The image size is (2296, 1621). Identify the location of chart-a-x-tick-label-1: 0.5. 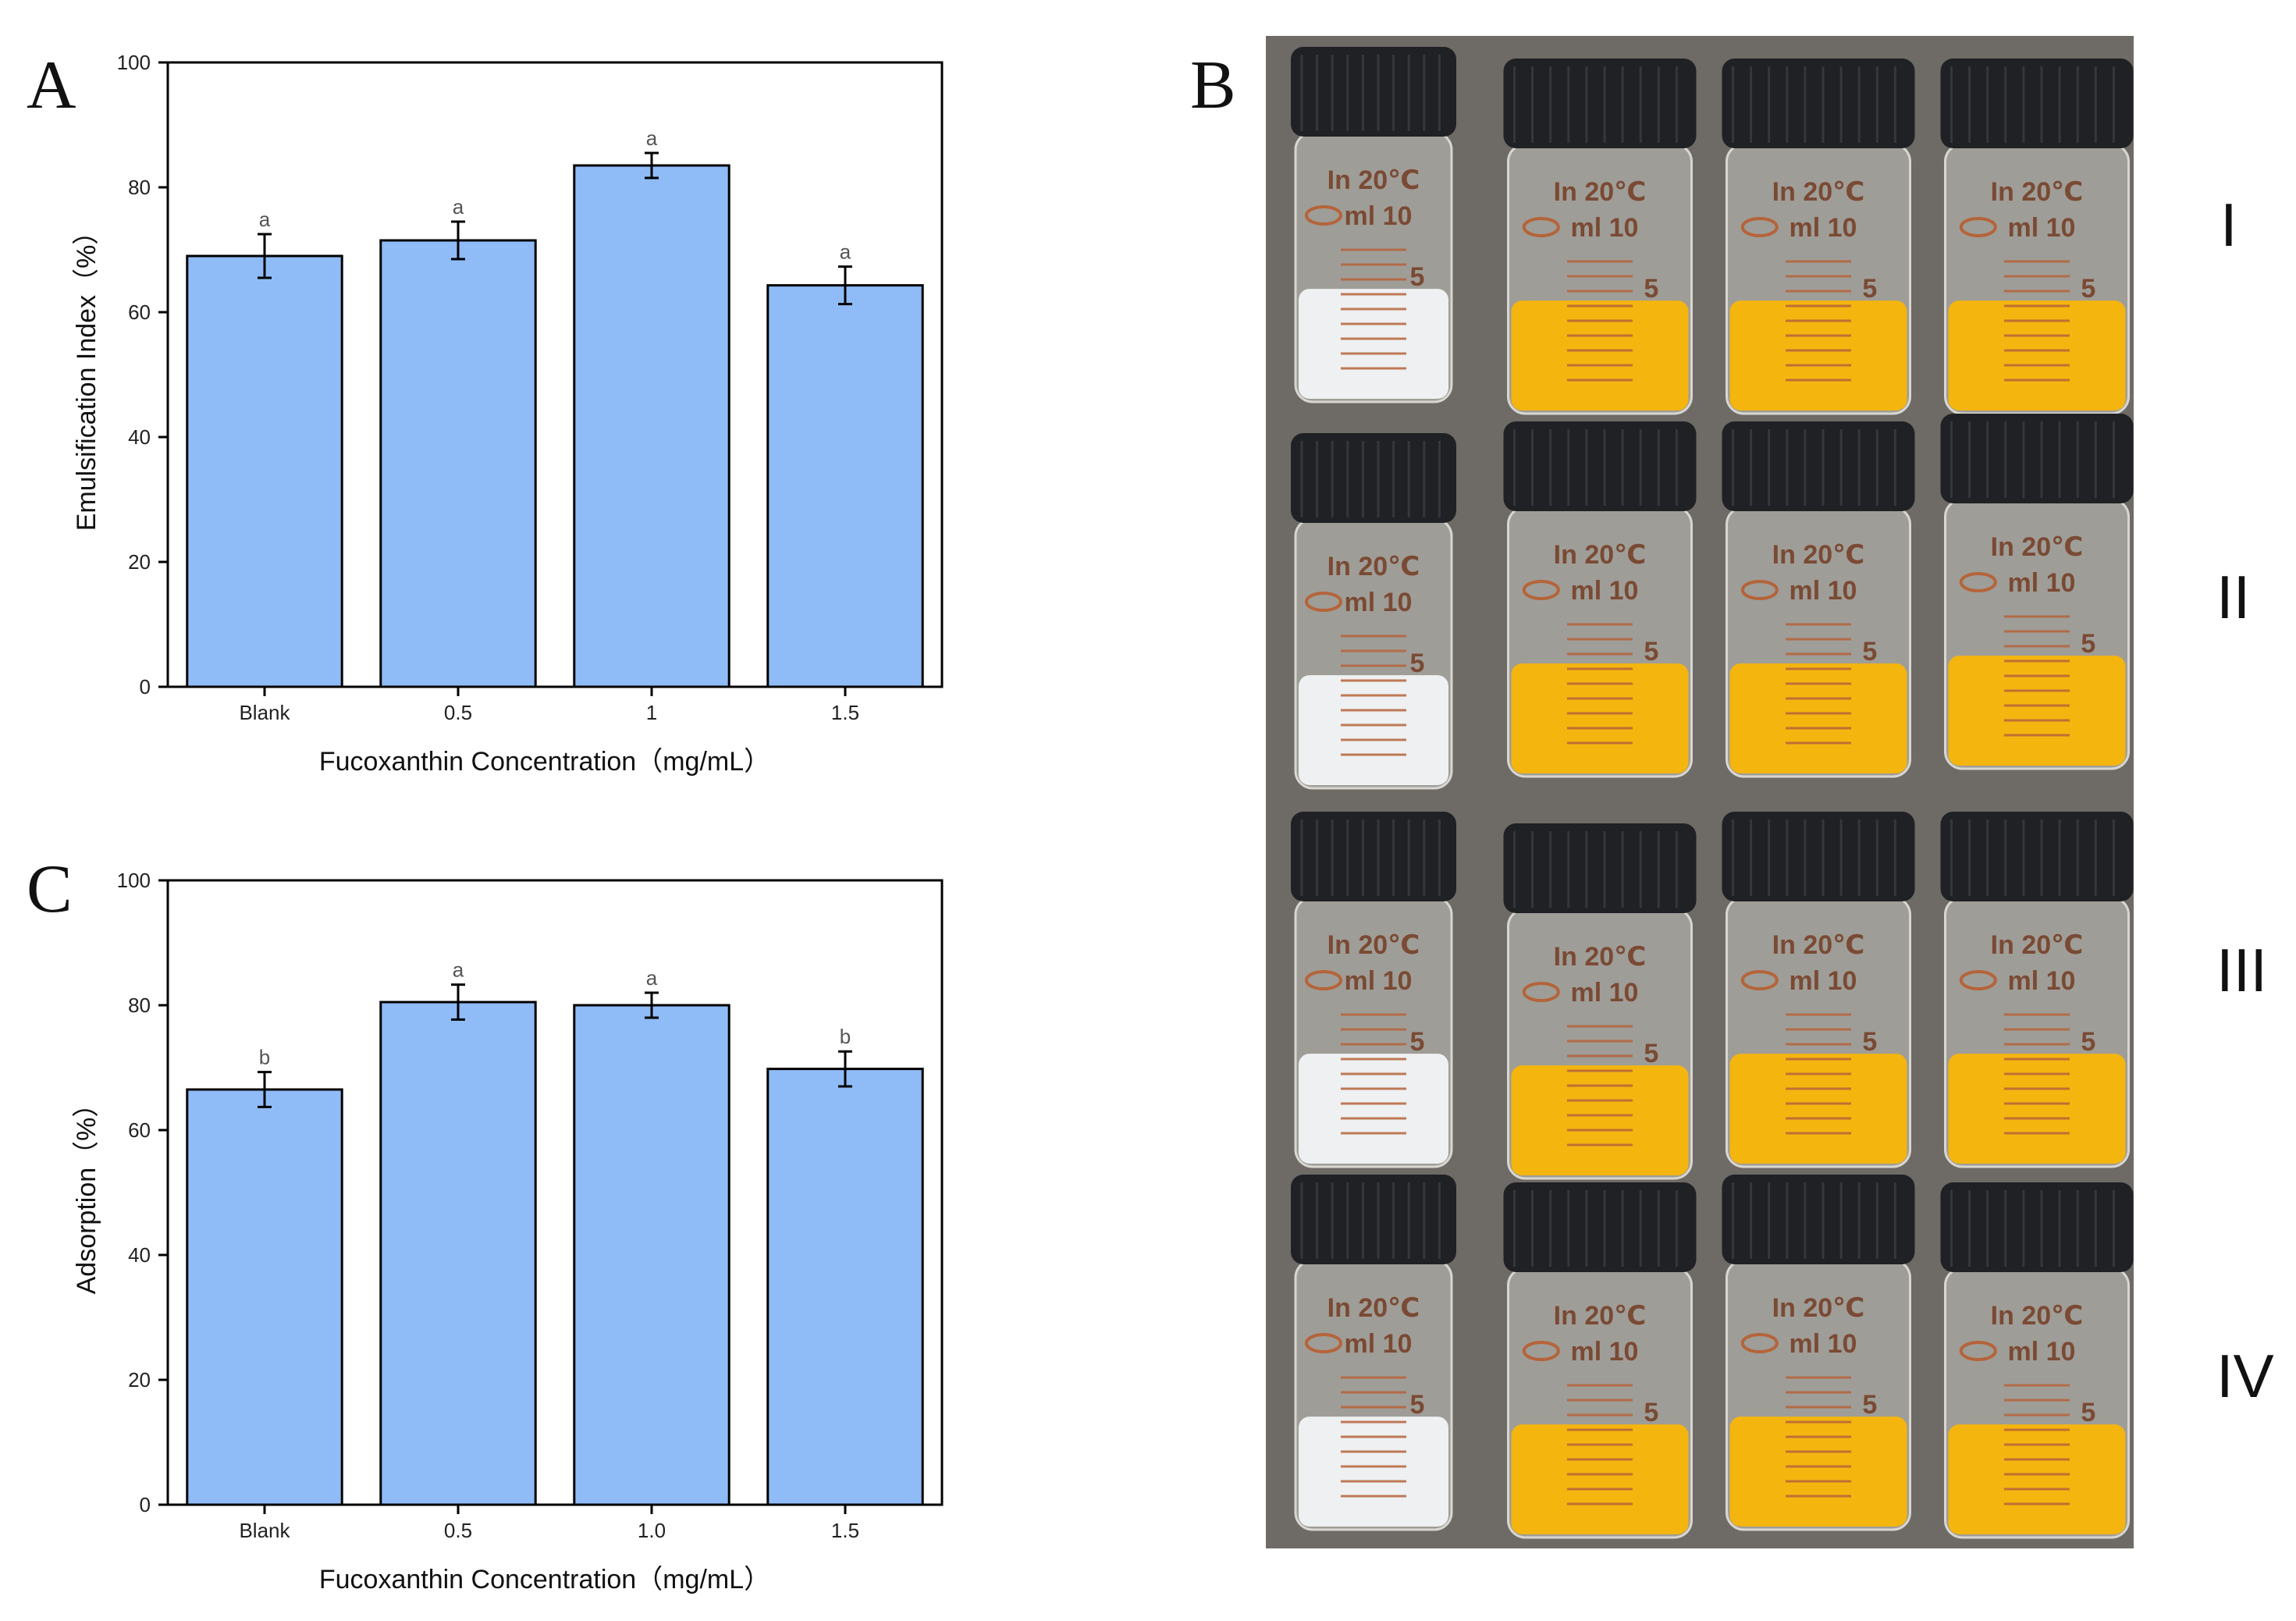
(458, 712).